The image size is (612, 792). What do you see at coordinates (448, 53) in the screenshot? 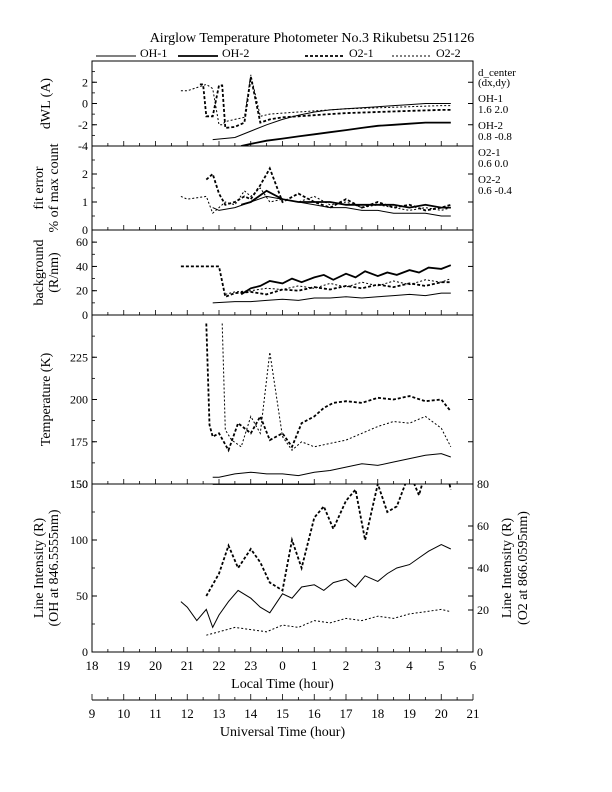
I see `legend-label-o2-2: O2-2` at bounding box center [448, 53].